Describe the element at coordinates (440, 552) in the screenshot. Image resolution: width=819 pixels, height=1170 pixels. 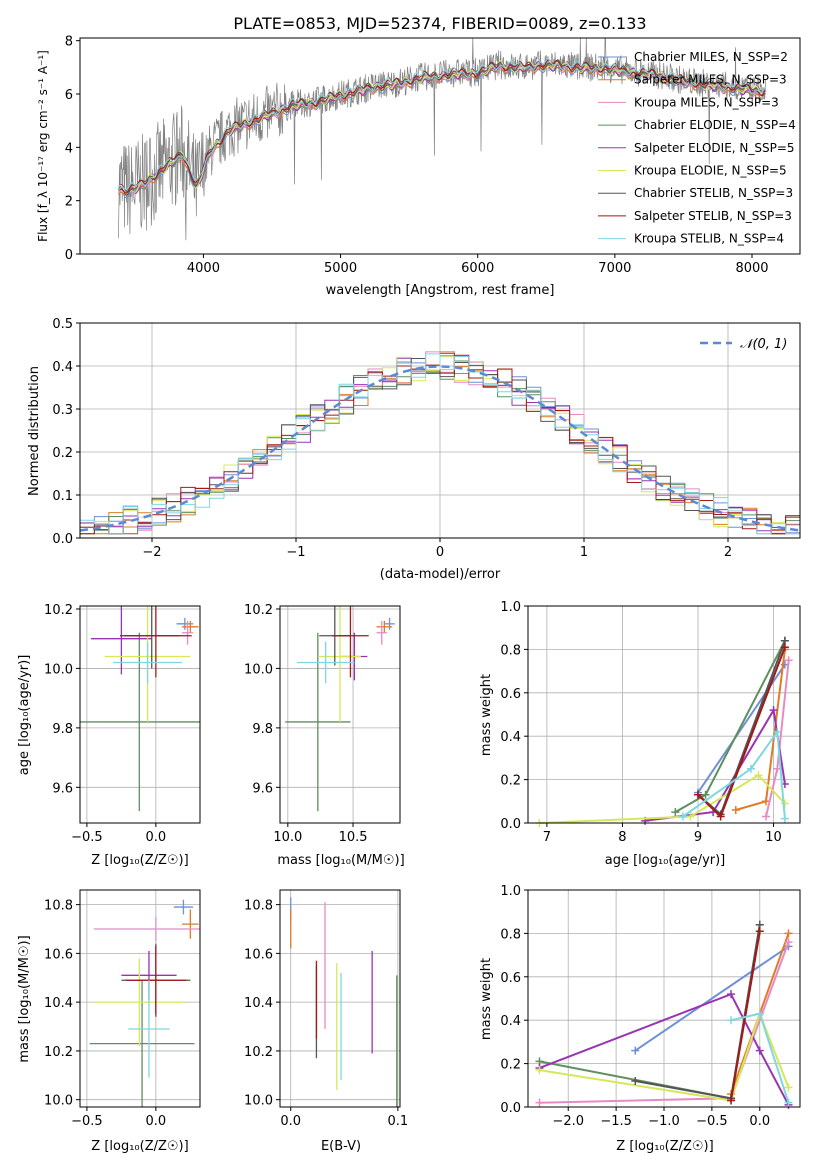
I see `residuals-xtick-label: 0` at that location.